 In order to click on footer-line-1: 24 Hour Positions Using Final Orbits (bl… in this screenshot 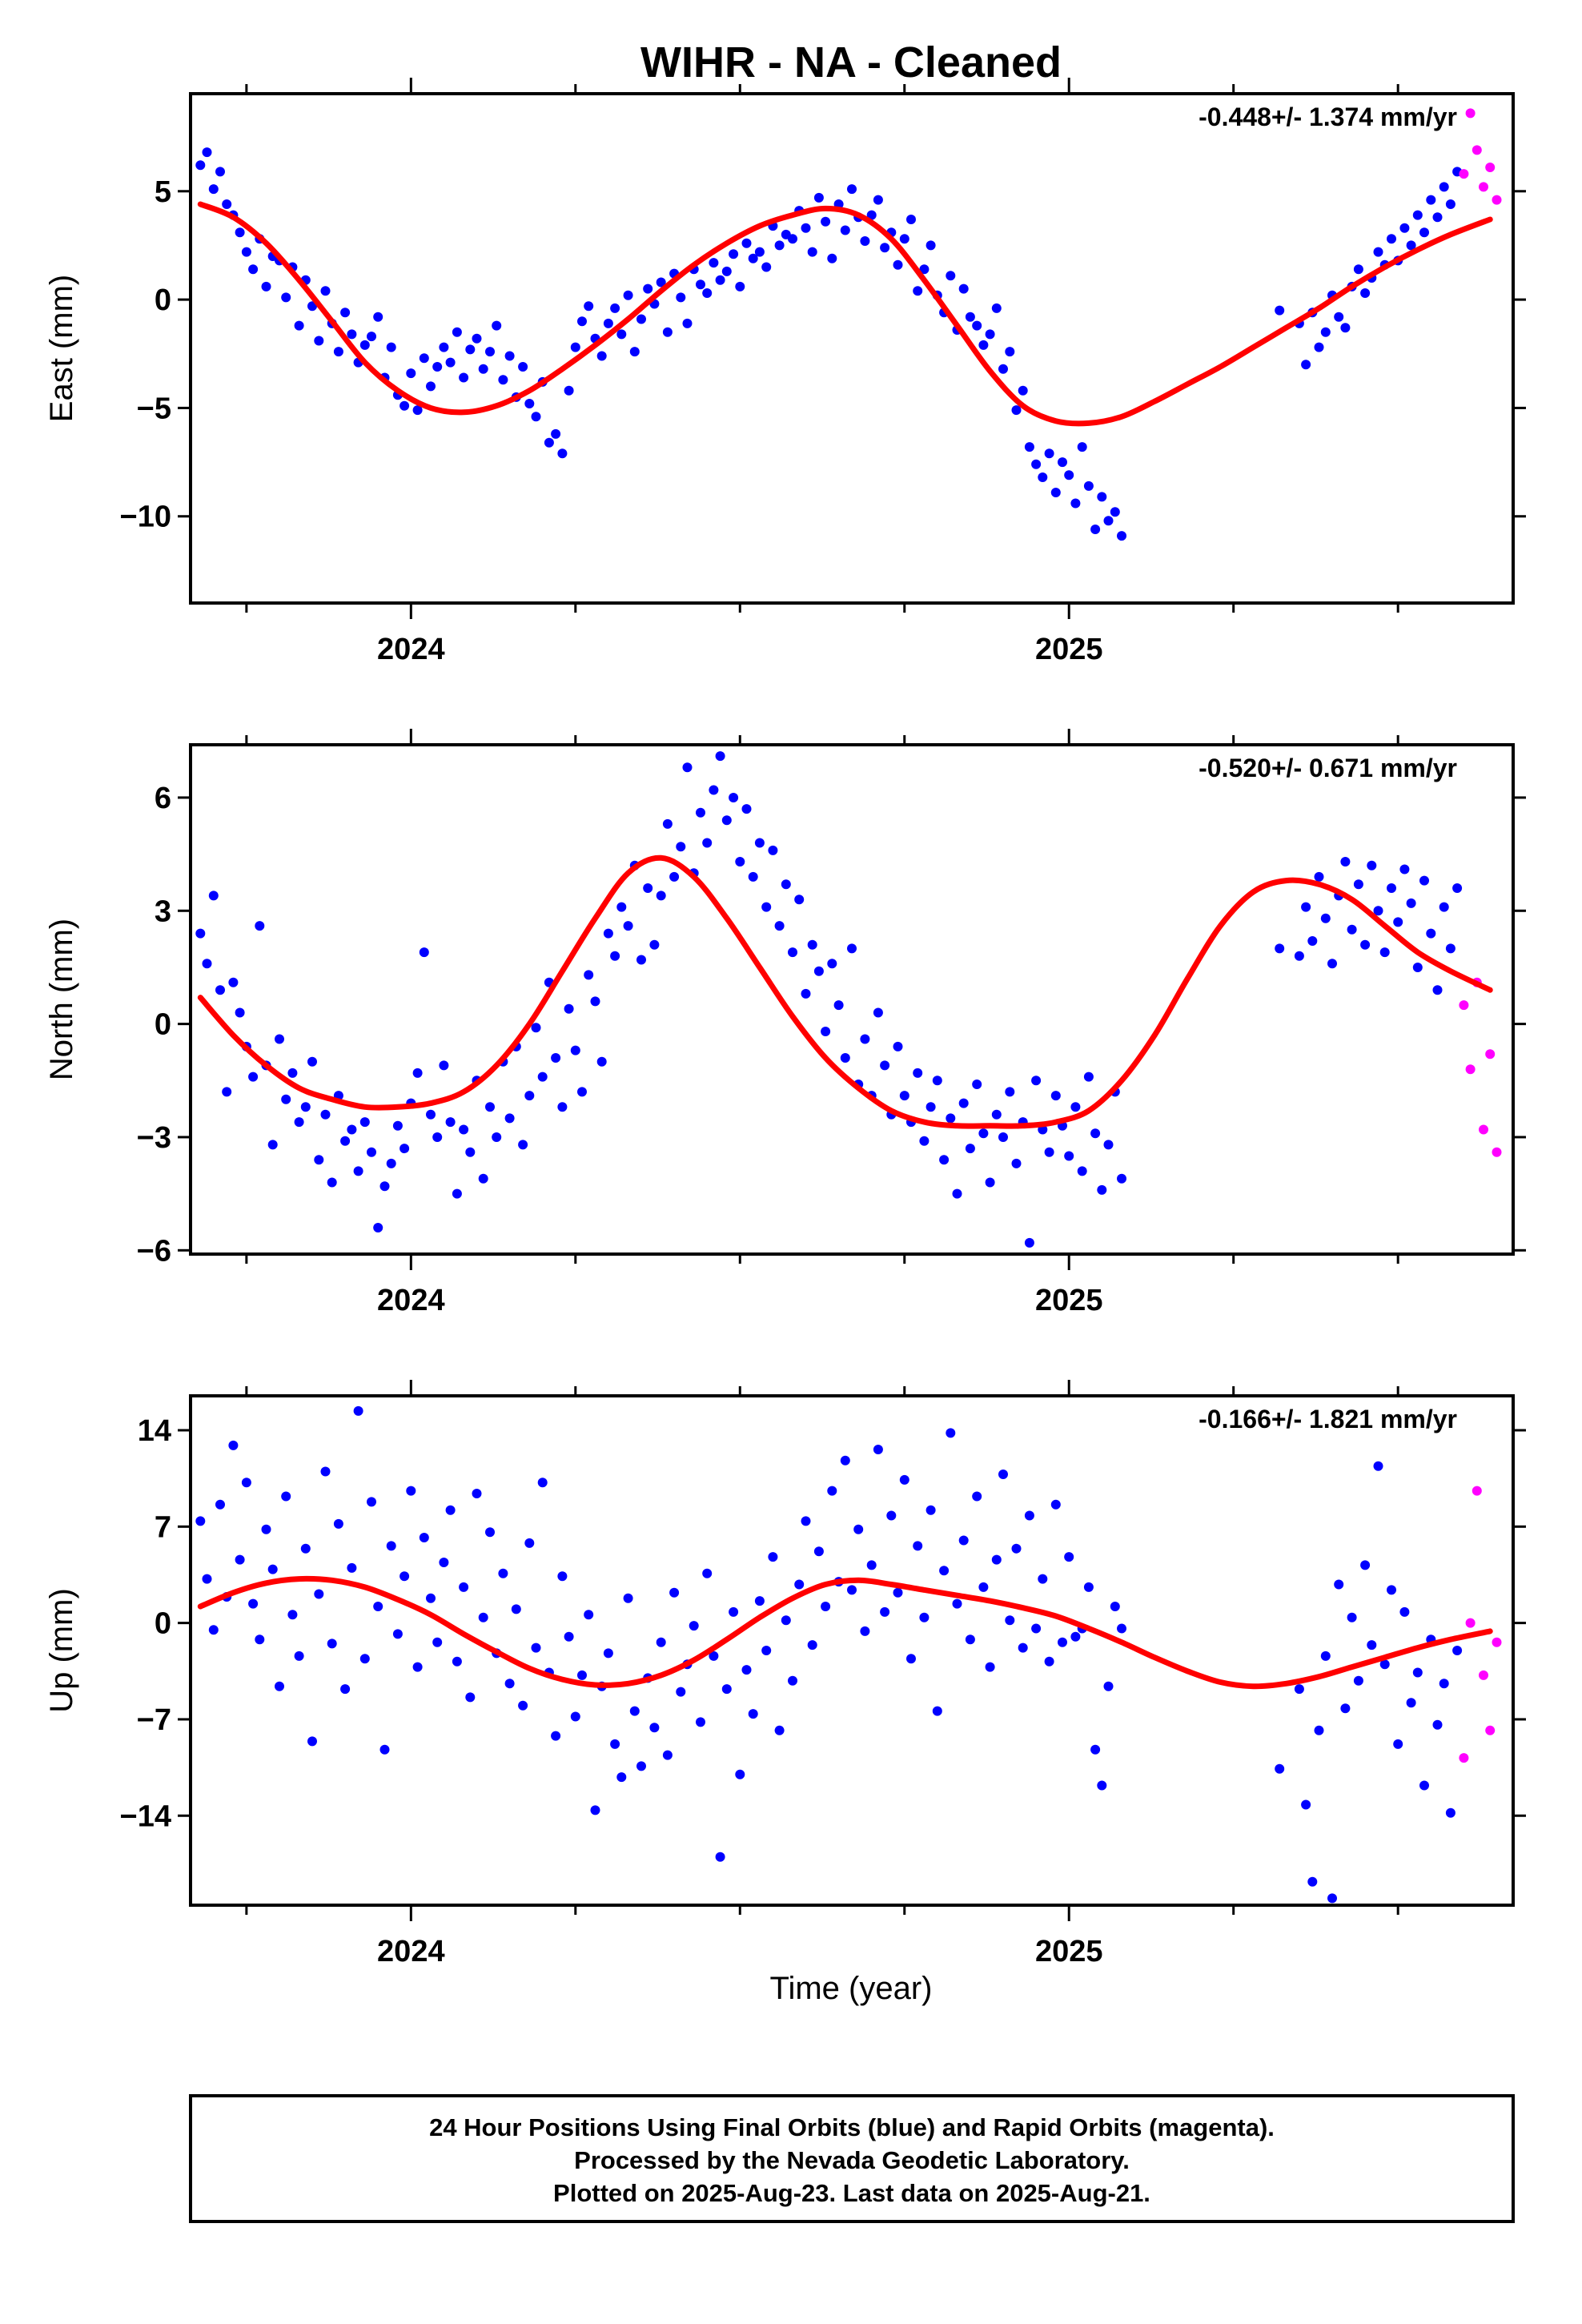, I will do `click(852, 2127)`.